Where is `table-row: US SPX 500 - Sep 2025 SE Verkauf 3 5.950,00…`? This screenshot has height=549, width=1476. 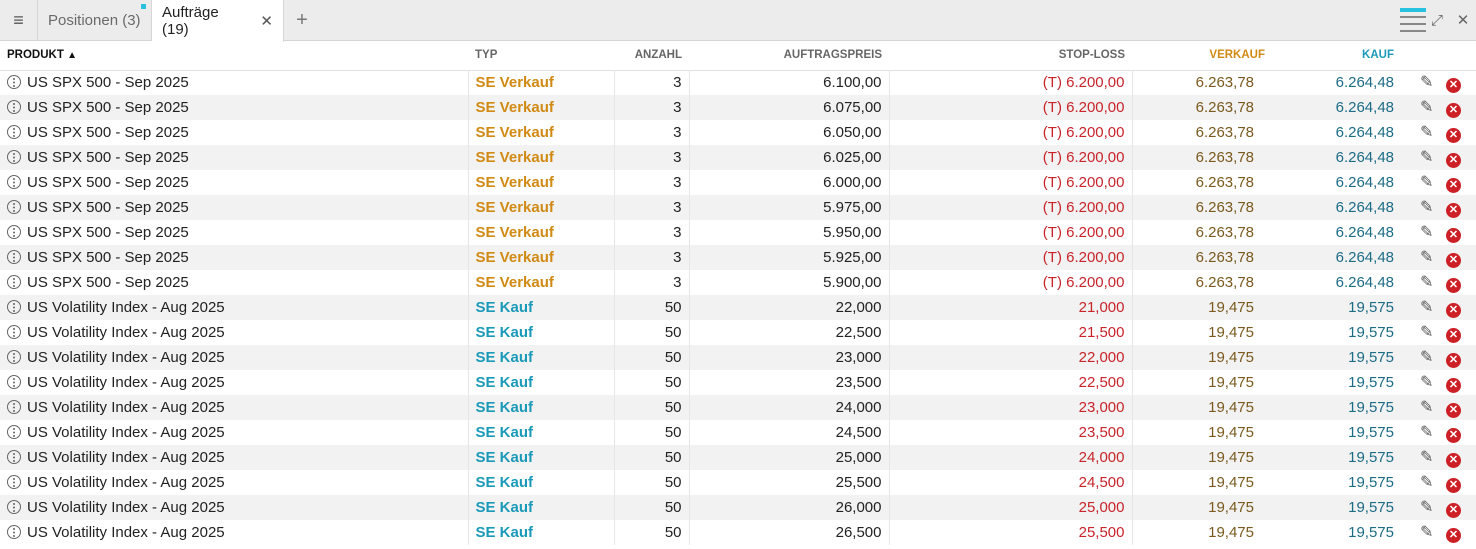
table-row: US SPX 500 - Sep 2025 SE Verkauf 3 5.950,00… is located at coordinates (738, 232).